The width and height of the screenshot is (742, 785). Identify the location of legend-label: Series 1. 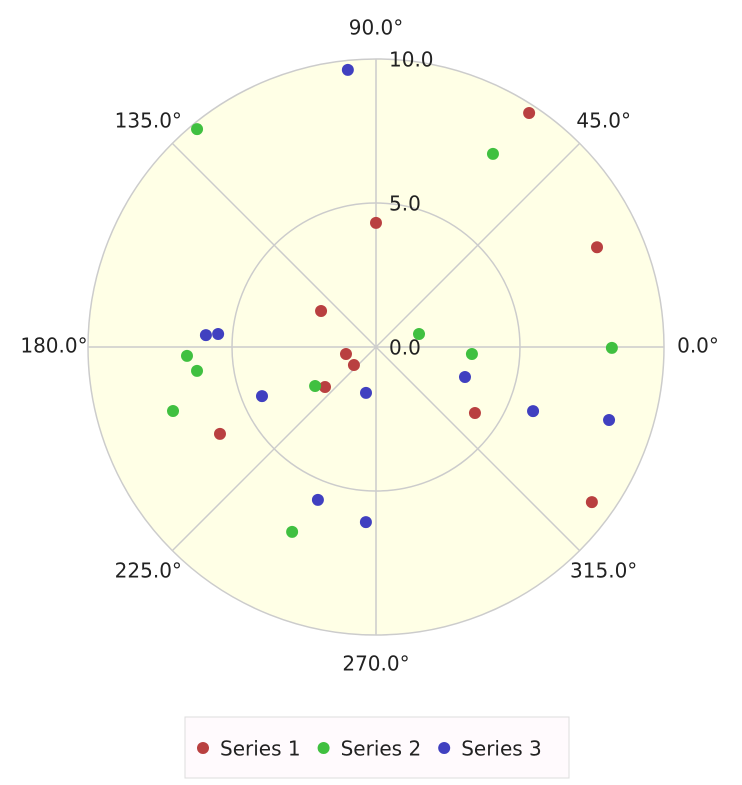
(260, 749).